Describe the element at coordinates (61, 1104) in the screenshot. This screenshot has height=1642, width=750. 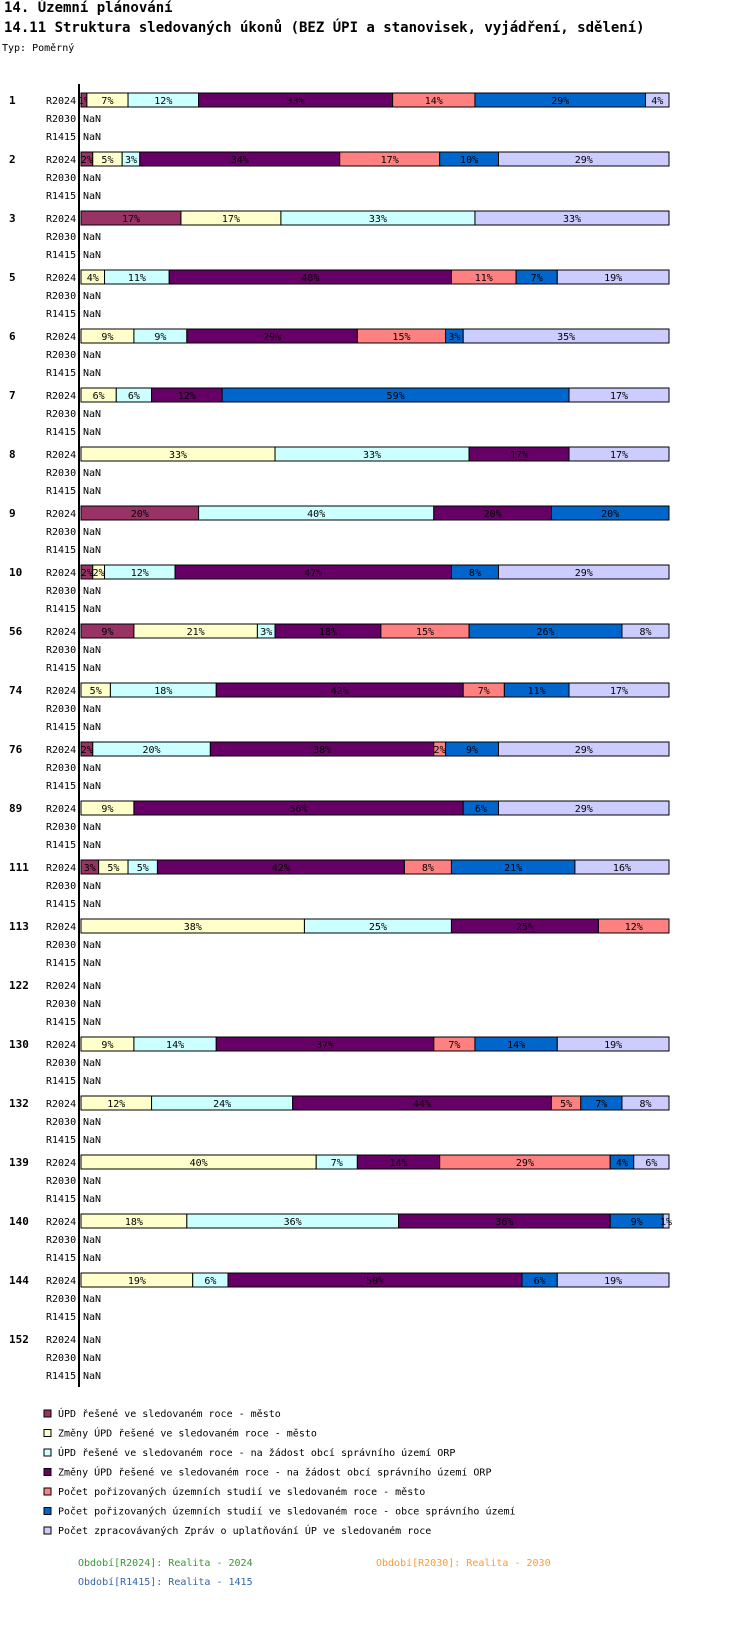
I see `period-label-132-R2024: R2024` at that location.